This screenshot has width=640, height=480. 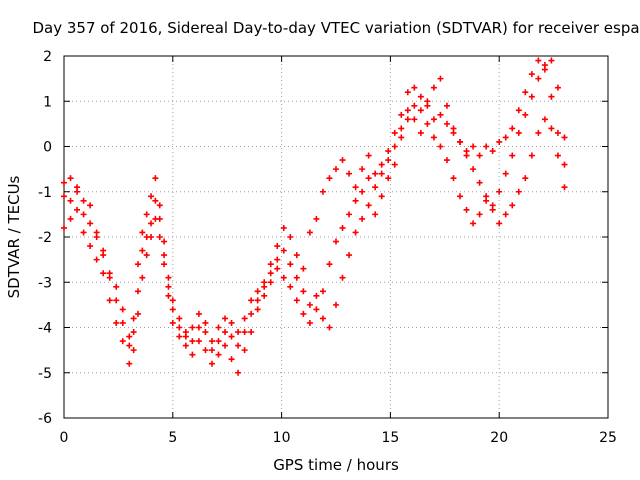 I want to click on x-tick-label: 15, so click(x=390, y=438).